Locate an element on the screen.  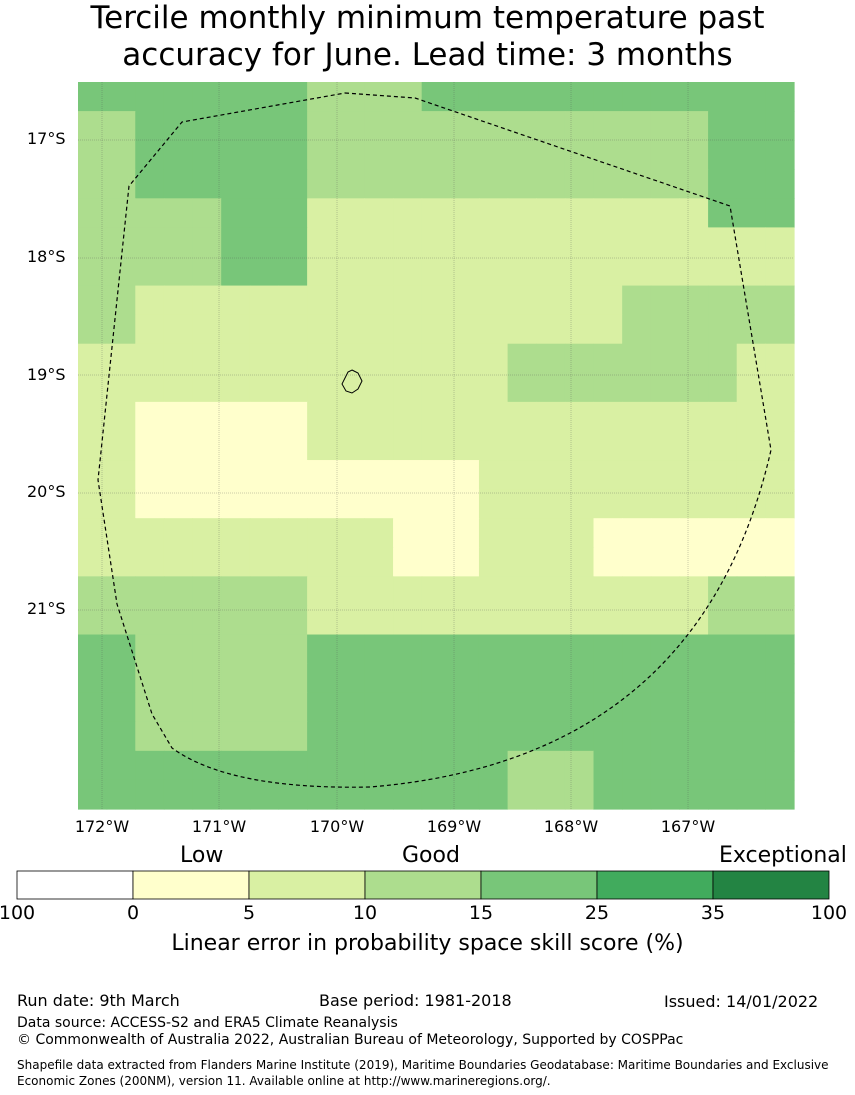
lat-label-20s: 20°S is located at coordinates (46, 491).